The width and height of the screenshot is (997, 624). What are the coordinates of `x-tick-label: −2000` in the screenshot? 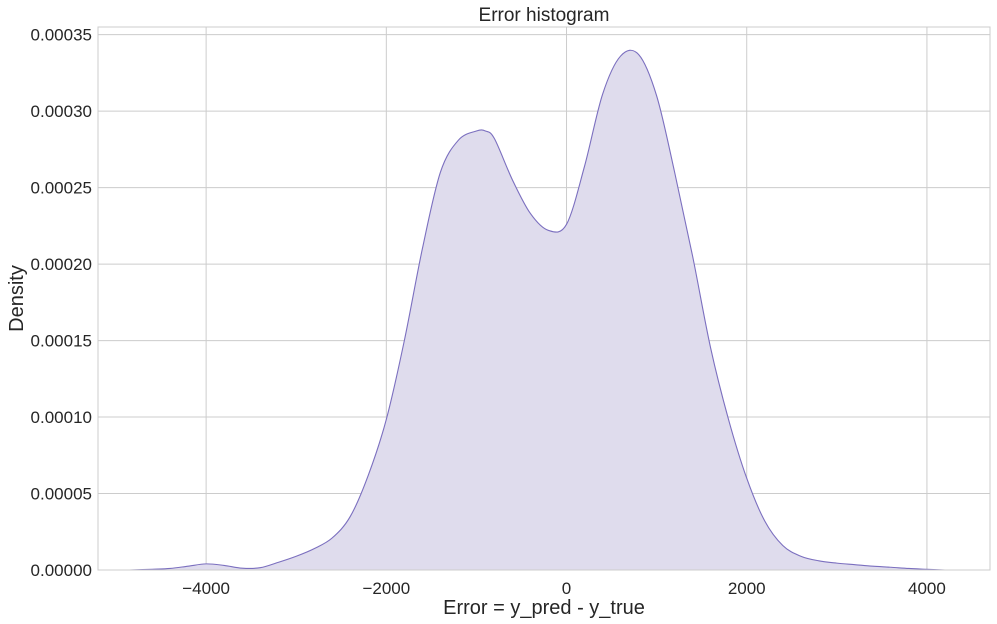 It's located at (386, 588).